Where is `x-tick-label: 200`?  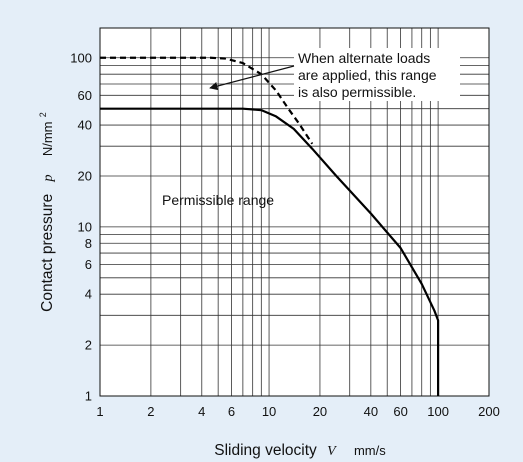 x-tick-label: 200 is located at coordinates (489, 411).